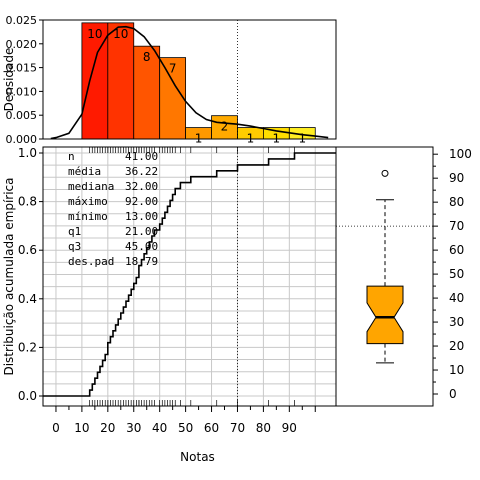 This screenshot has height=480, width=480. Describe the element at coordinates (456, 250) in the screenshot. I see `boxplot-y-tick-label: 60` at that location.